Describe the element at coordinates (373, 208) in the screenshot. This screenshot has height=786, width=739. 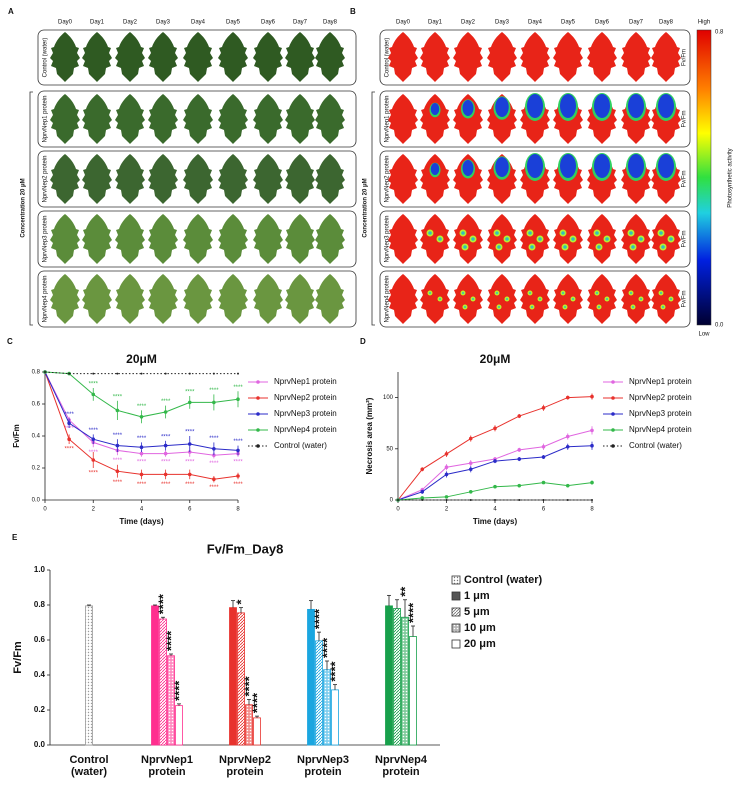
I see `bracket` at that location.